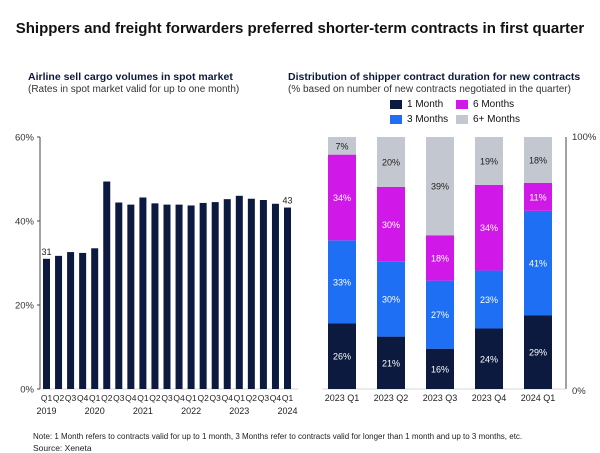 This screenshot has height=453, width=600. I want to click on contract-segment-label: 29%, so click(538, 353).